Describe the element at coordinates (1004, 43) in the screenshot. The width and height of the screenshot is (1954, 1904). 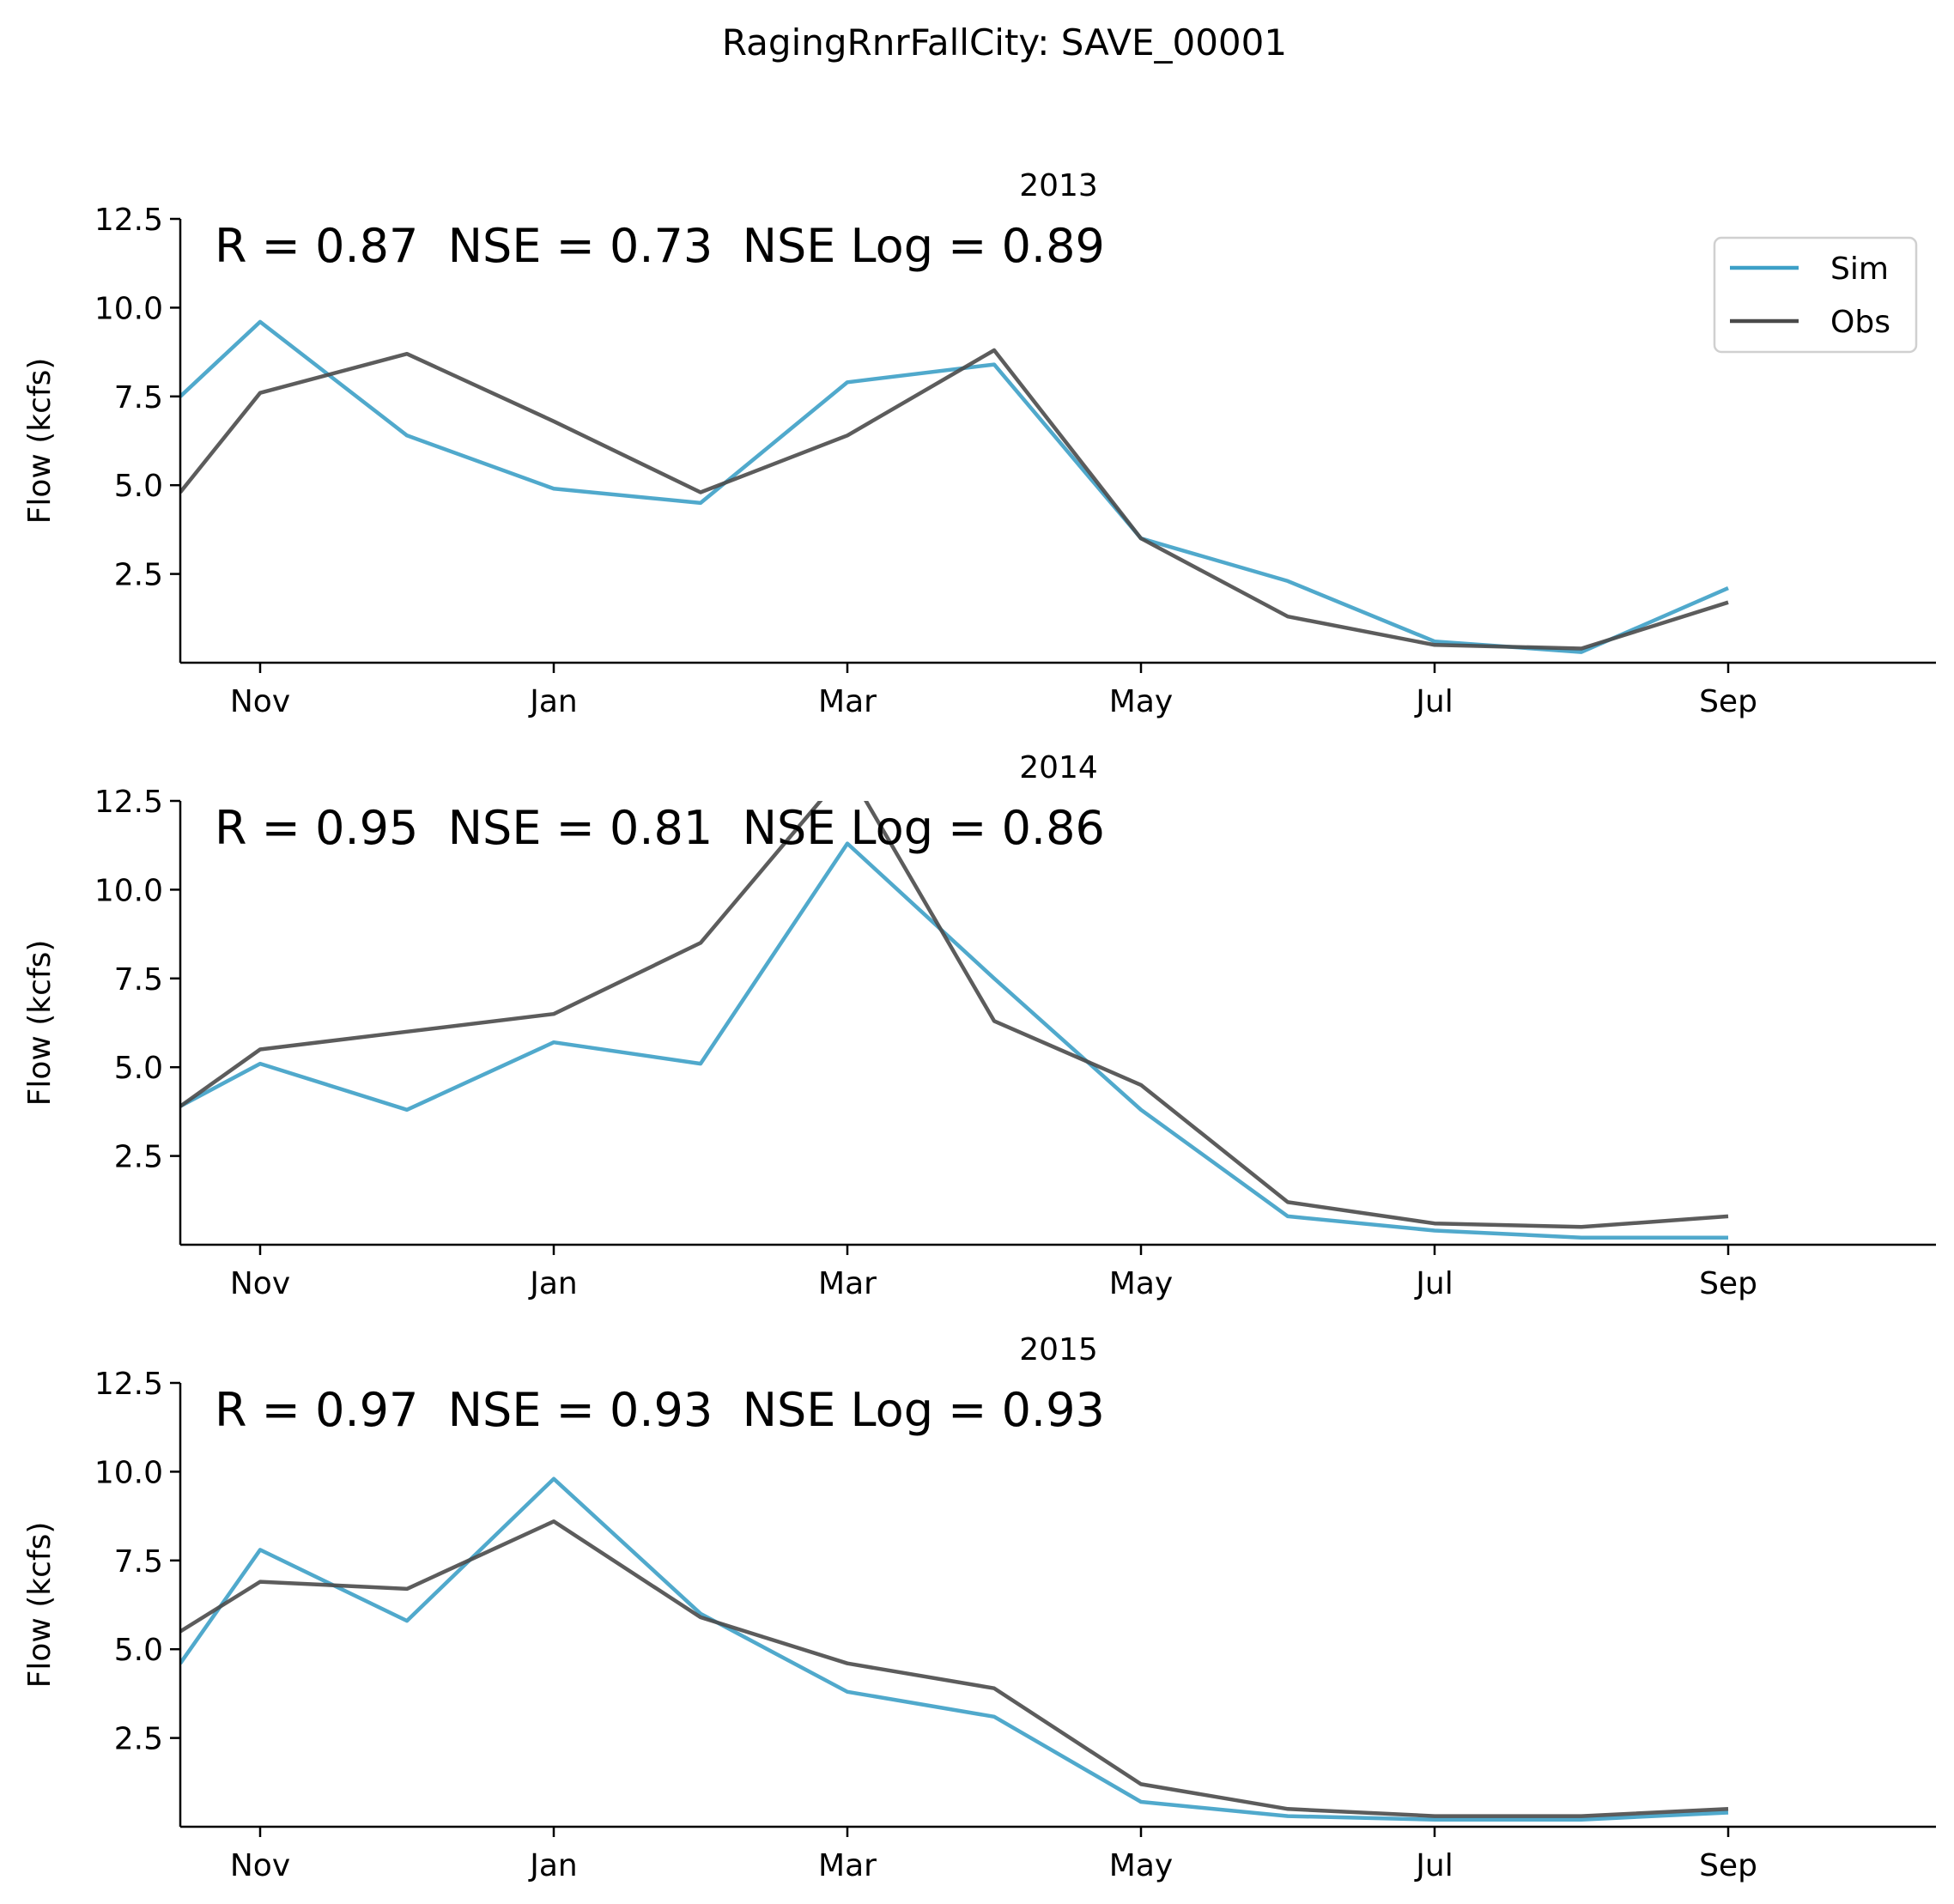
I see `figure-title: RagingRnrFallCity: SAVE_00001` at that location.